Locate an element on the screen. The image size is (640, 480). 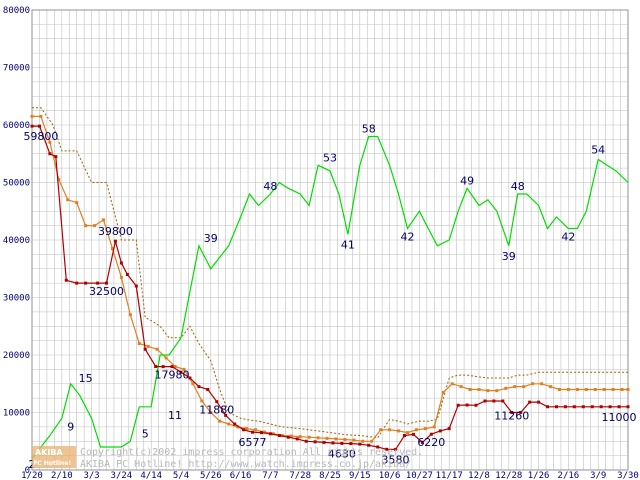
data-label: 58 is located at coordinates (369, 129).